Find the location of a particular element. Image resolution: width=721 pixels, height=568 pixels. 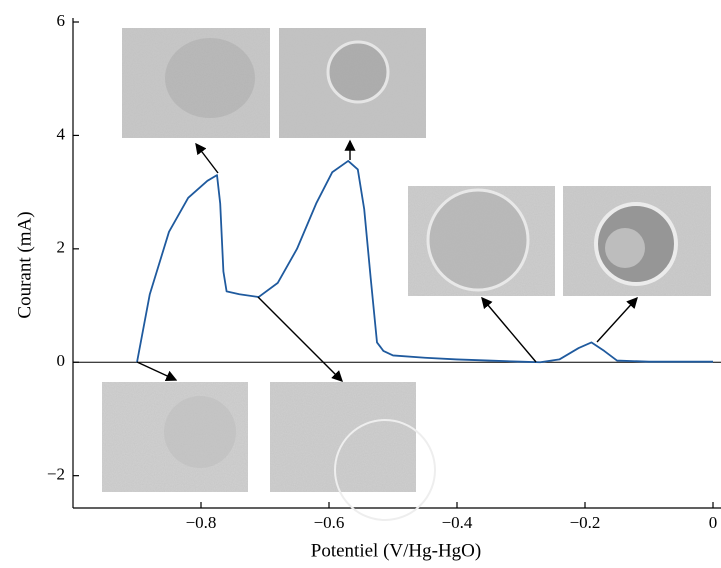

y-tick-label: 6 is located at coordinates (61, 20).